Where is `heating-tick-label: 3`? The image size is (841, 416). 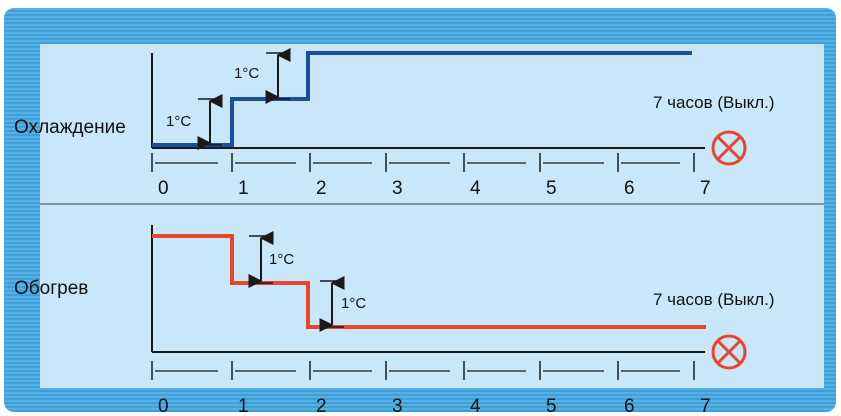 heating-tick-label: 3 is located at coordinates (397, 406).